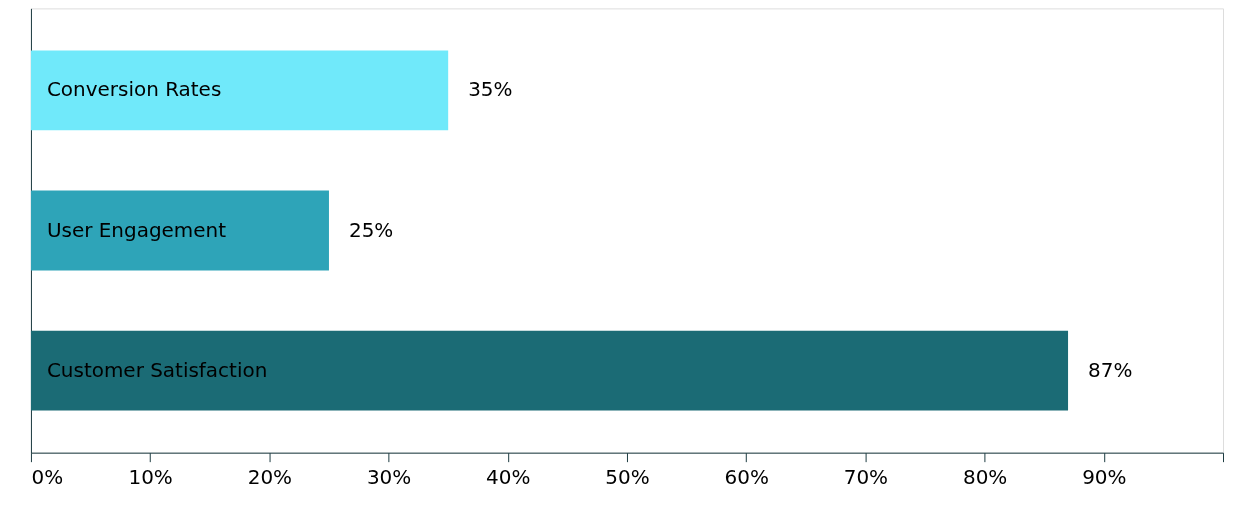 This screenshot has width=1233, height=521. I want to click on data-label: 25%, so click(371, 229).